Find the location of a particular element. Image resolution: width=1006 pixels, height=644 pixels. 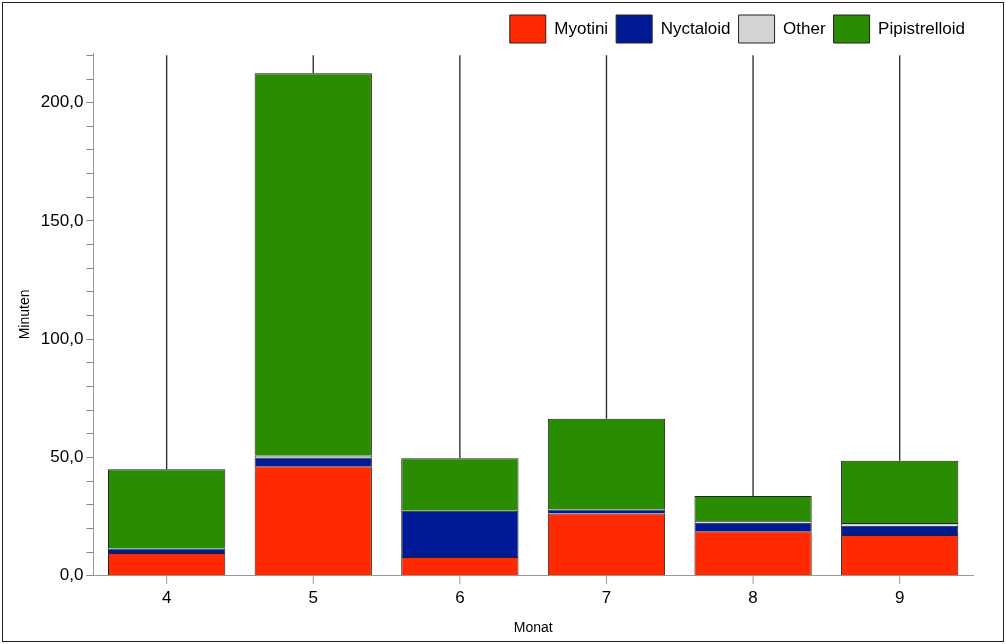

legend-label: Myotini is located at coordinates (581, 28).